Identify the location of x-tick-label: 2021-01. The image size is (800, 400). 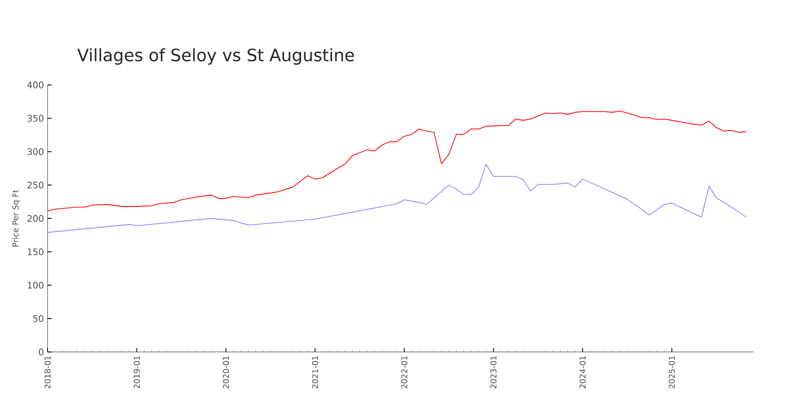
(315, 372).